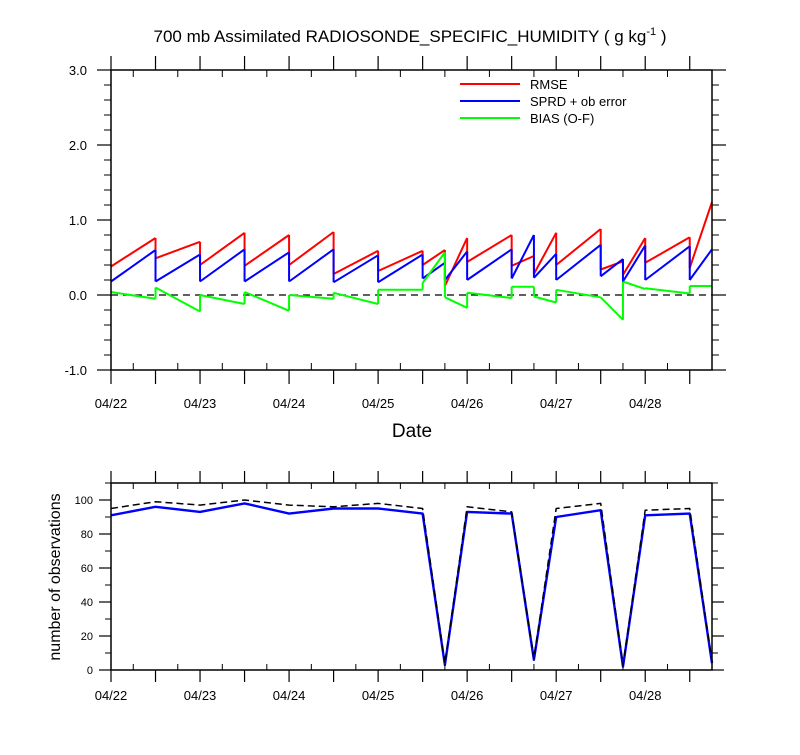 This screenshot has height=755, width=800. I want to click on bottom-x-tick-label: 04/23, so click(200, 695).